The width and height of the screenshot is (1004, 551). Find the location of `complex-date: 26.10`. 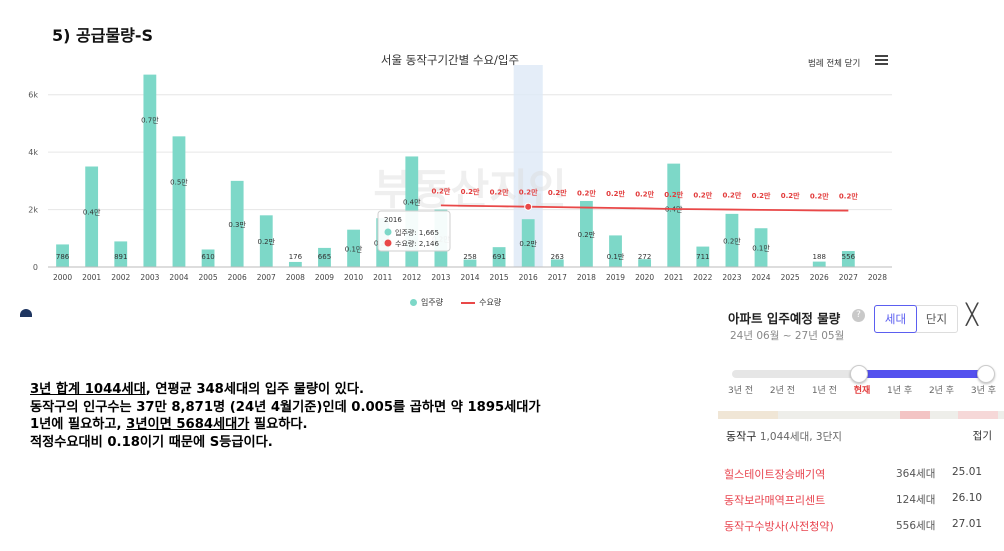

complex-date: 26.10 is located at coordinates (967, 498).